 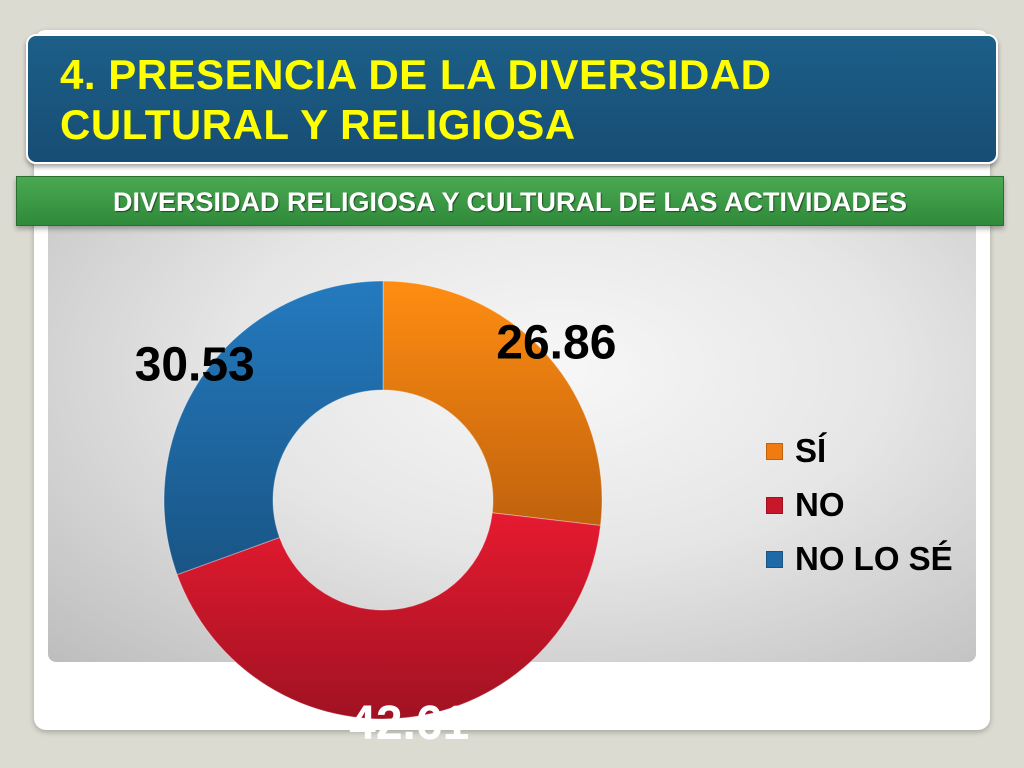 I want to click on legend-label-no: NO, so click(x=820, y=504).